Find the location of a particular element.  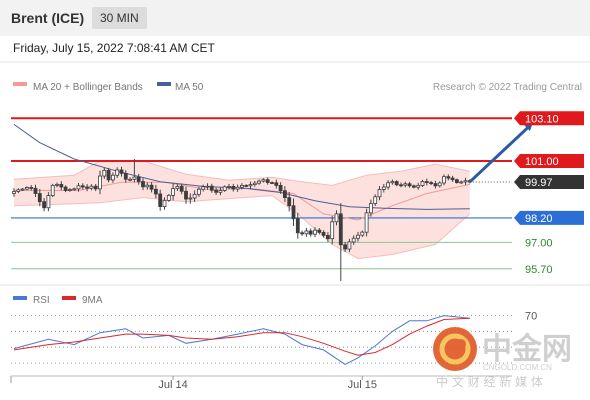

level-label: 98.20 is located at coordinates (539, 219).